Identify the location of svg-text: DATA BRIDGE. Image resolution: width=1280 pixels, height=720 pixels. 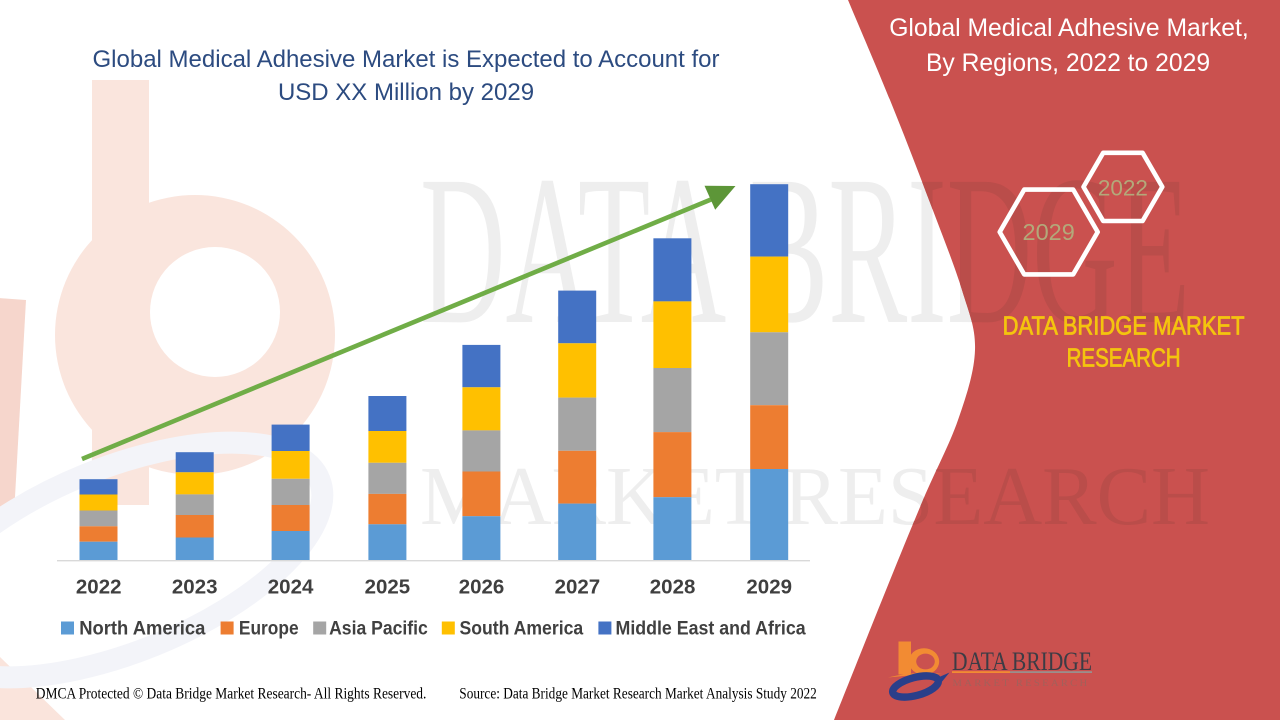
(1022, 661).